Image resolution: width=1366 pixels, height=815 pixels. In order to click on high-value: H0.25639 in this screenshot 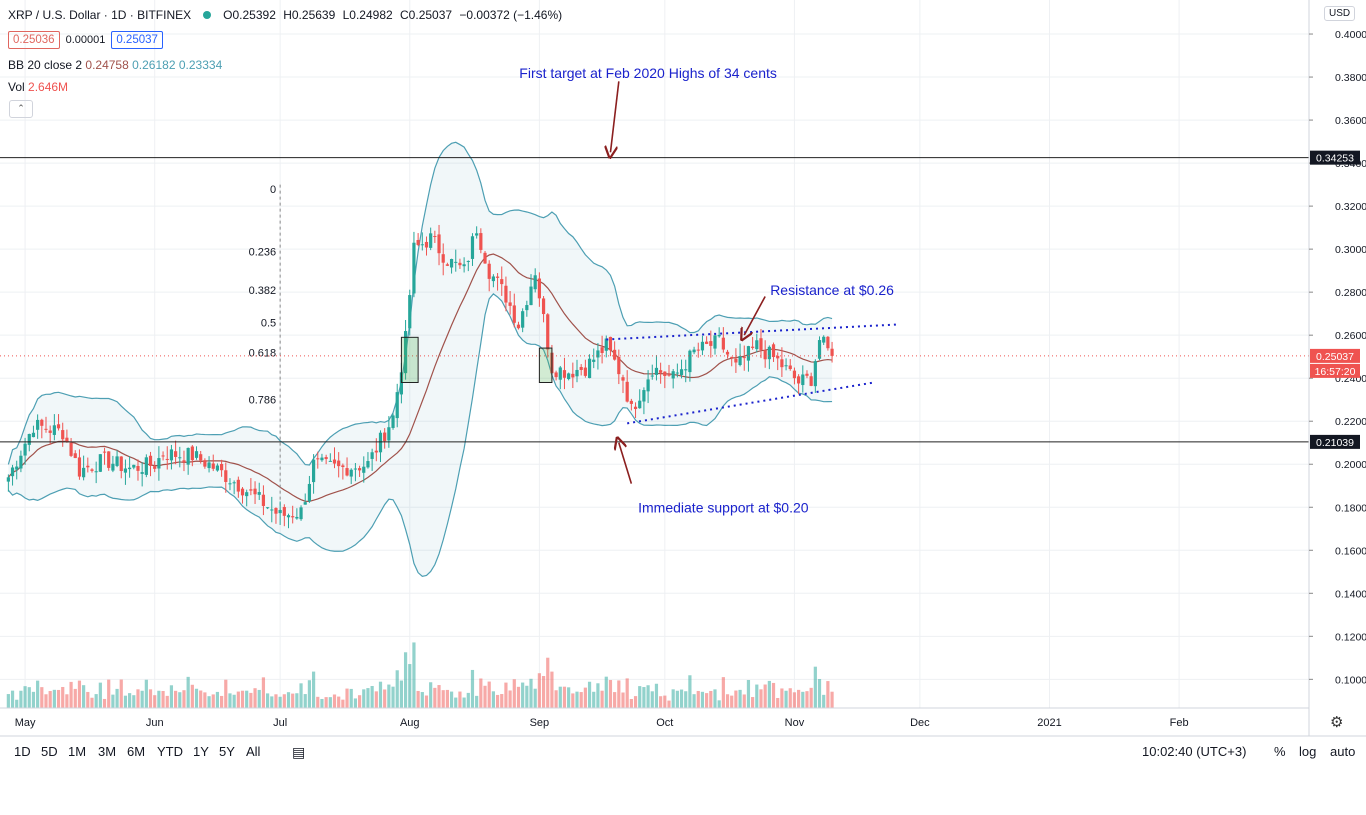, I will do `click(309, 15)`.